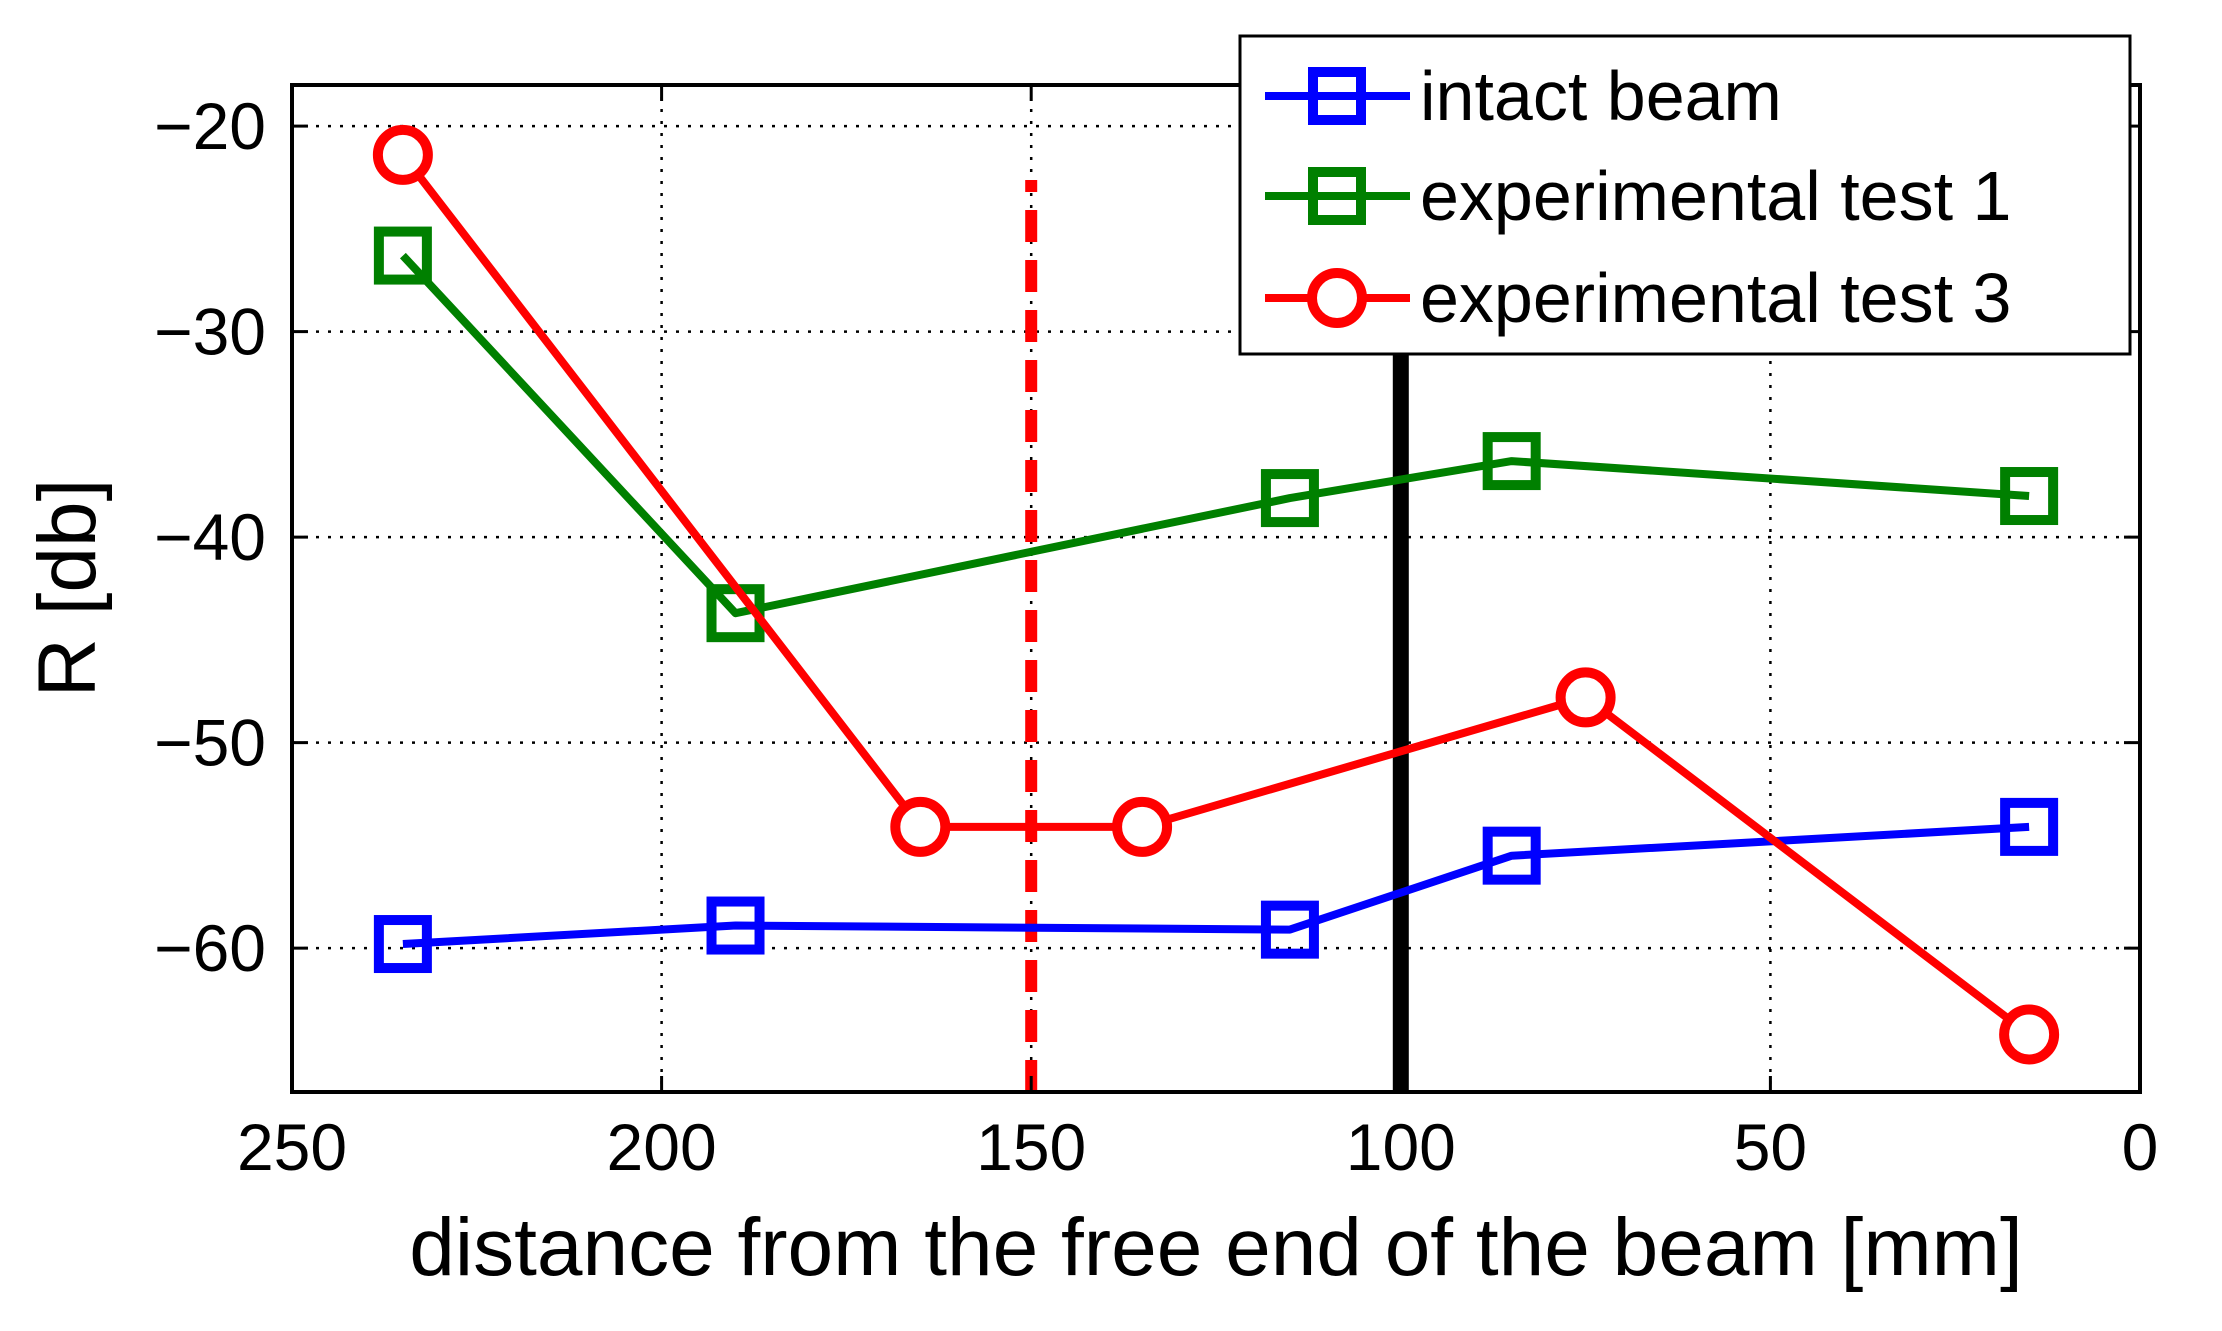  Describe the element at coordinates (2140, 1147) in the screenshot. I see `x-tick-label: 0` at that location.